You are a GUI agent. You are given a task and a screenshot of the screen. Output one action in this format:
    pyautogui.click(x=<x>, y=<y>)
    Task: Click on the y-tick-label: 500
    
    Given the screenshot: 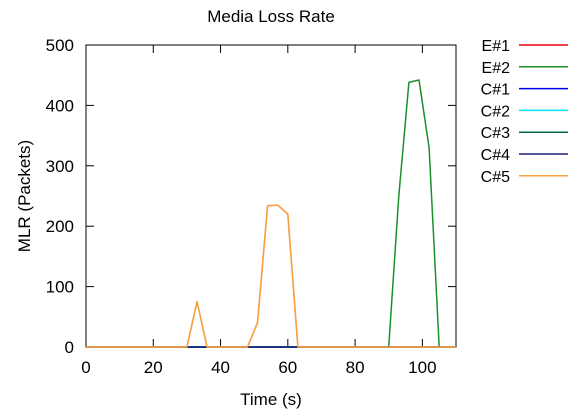 What is the action you would take?
    pyautogui.click(x=60, y=45)
    